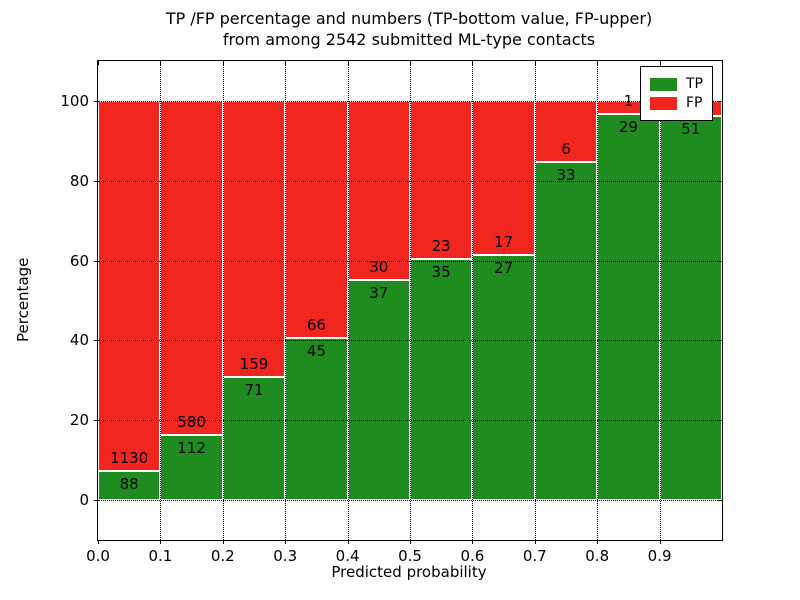 The width and height of the screenshot is (800, 600). What do you see at coordinates (441, 246) in the screenshot?
I see `bar-label-fp: 23` at bounding box center [441, 246].